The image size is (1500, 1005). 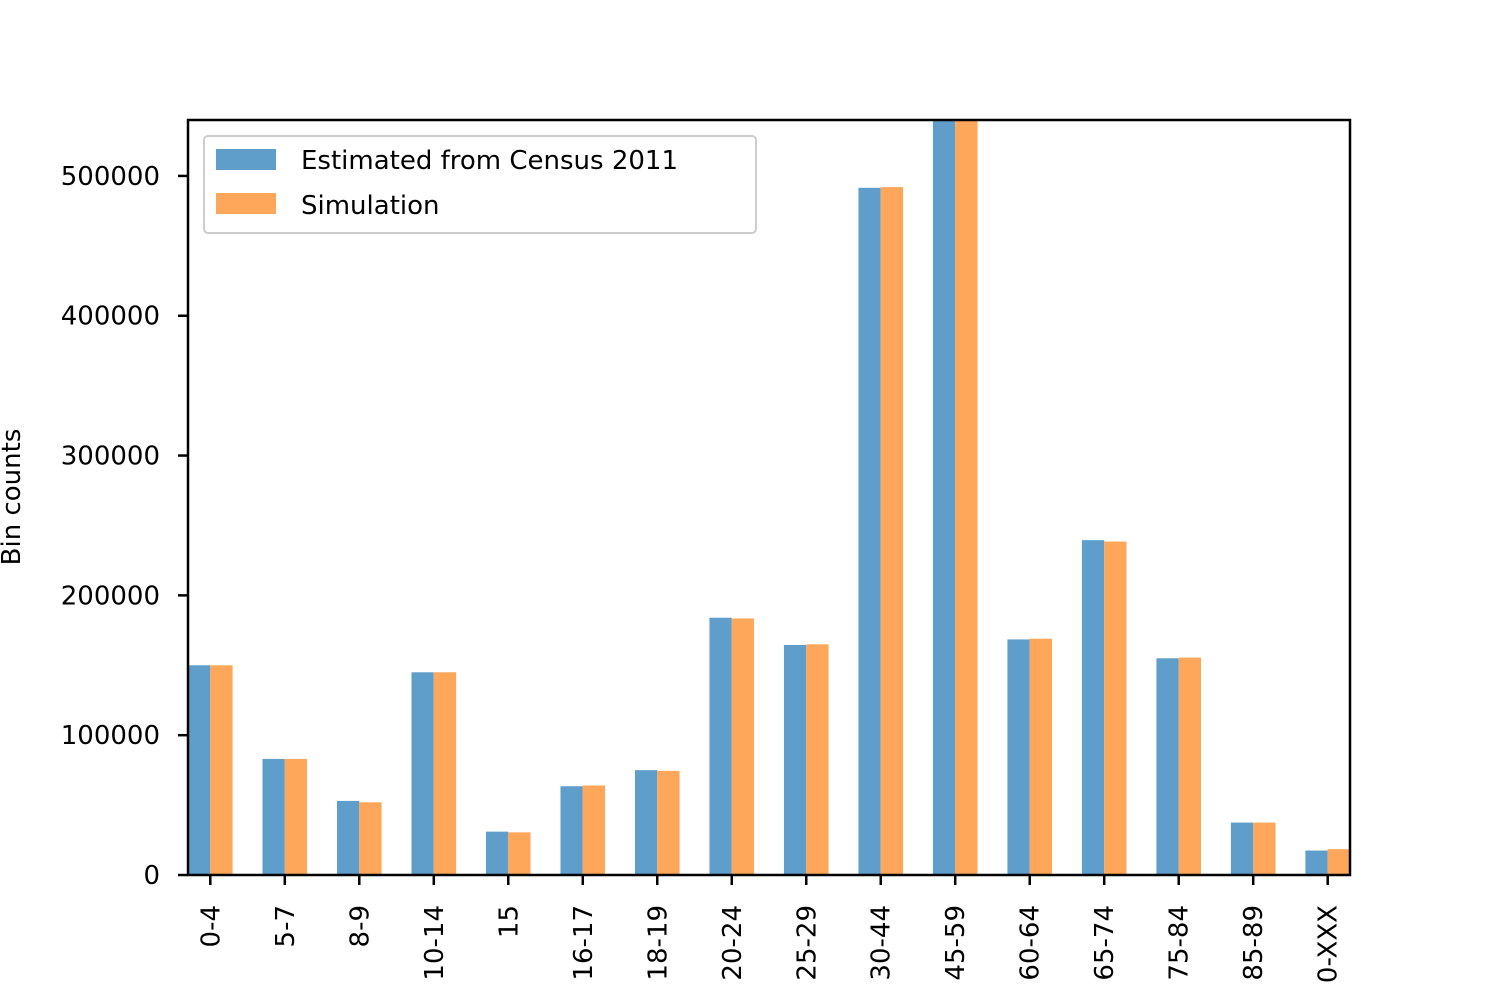 I want to click on x-tick-label: 45-59, so click(x=956, y=943).